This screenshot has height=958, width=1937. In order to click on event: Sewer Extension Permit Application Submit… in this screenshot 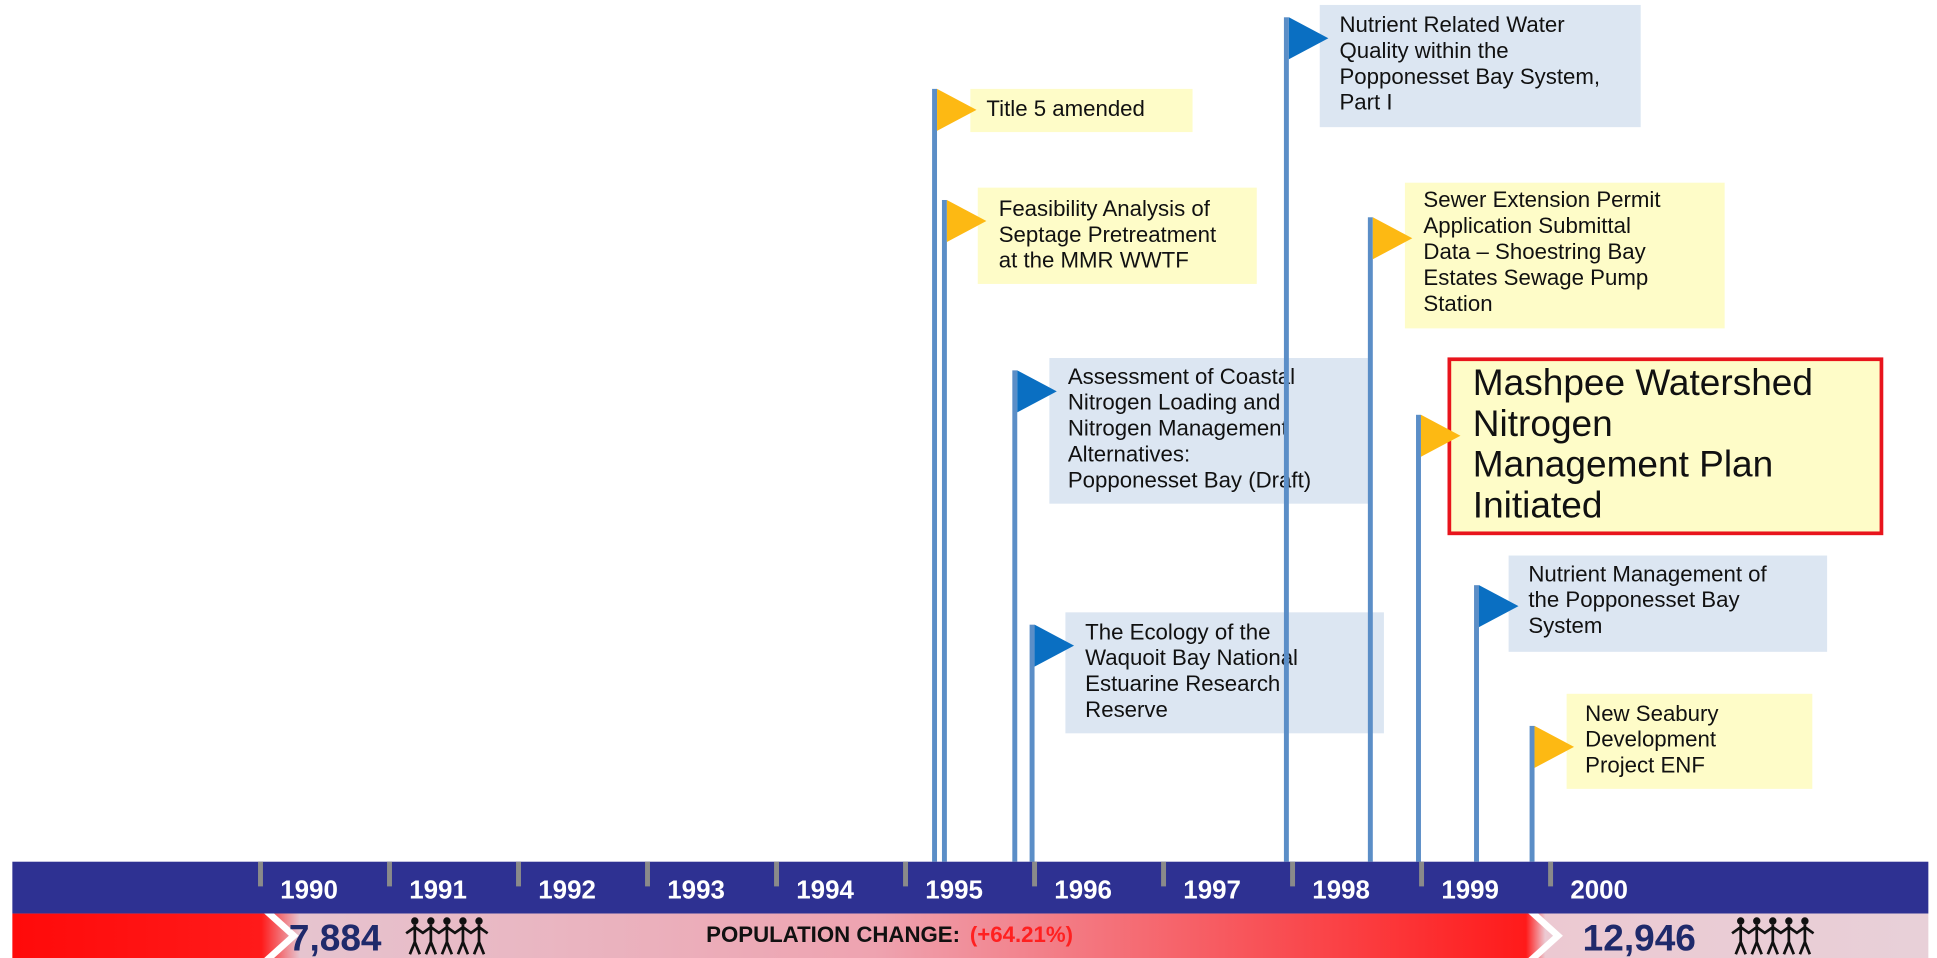, I will do `click(1546, 522)`.